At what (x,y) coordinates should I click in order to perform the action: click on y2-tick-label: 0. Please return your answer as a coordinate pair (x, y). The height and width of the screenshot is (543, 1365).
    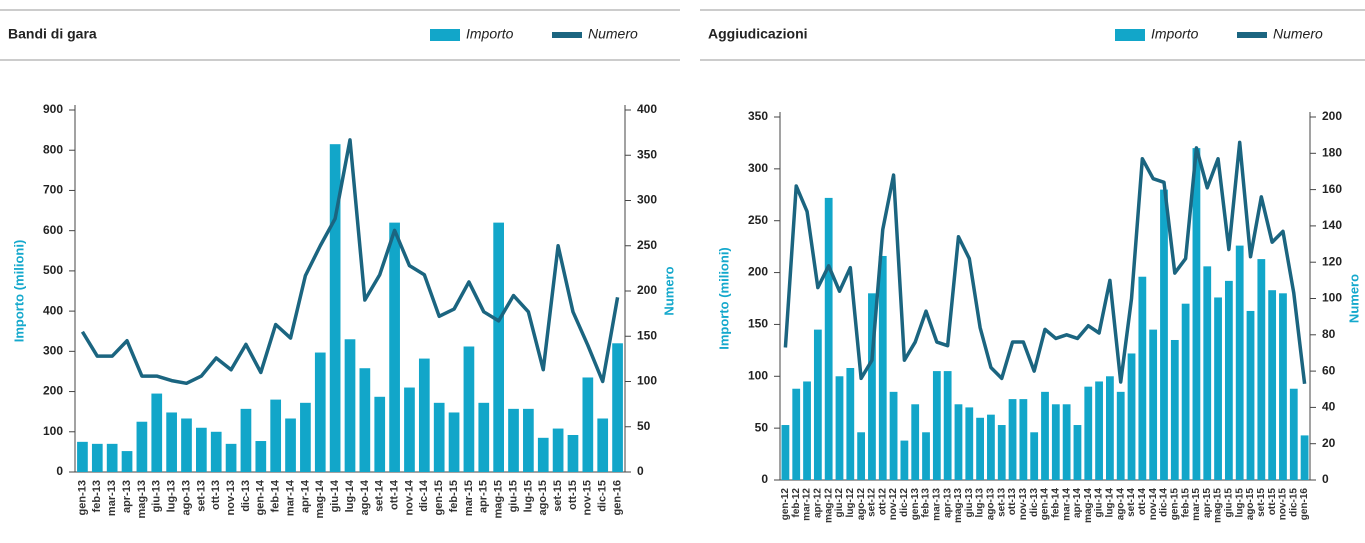
    Looking at the image, I should click on (640, 471).